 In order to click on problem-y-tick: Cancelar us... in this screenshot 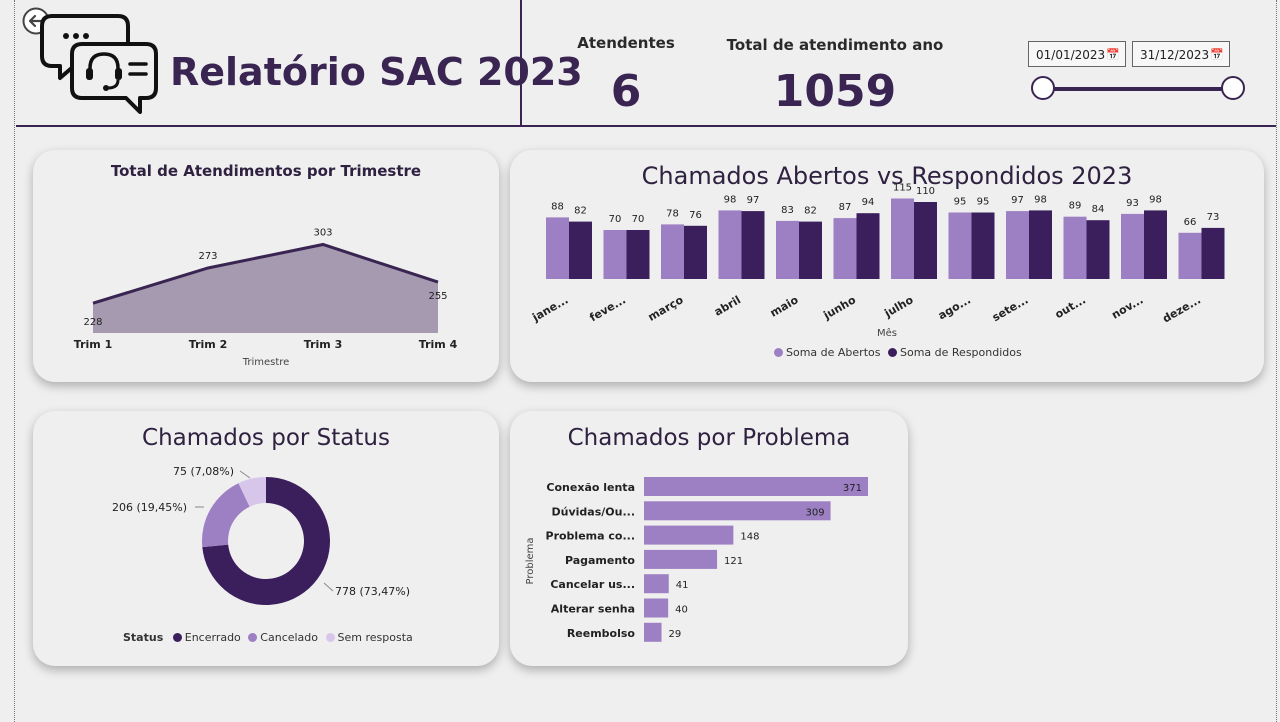, I will do `click(592, 584)`.